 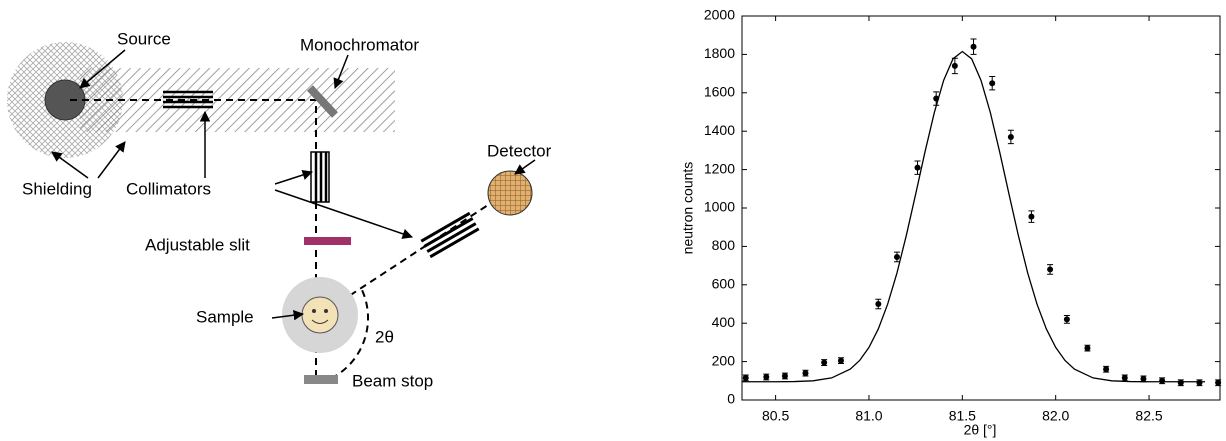 I want to click on x-axis-label: 2θ [°], so click(x=980, y=430).